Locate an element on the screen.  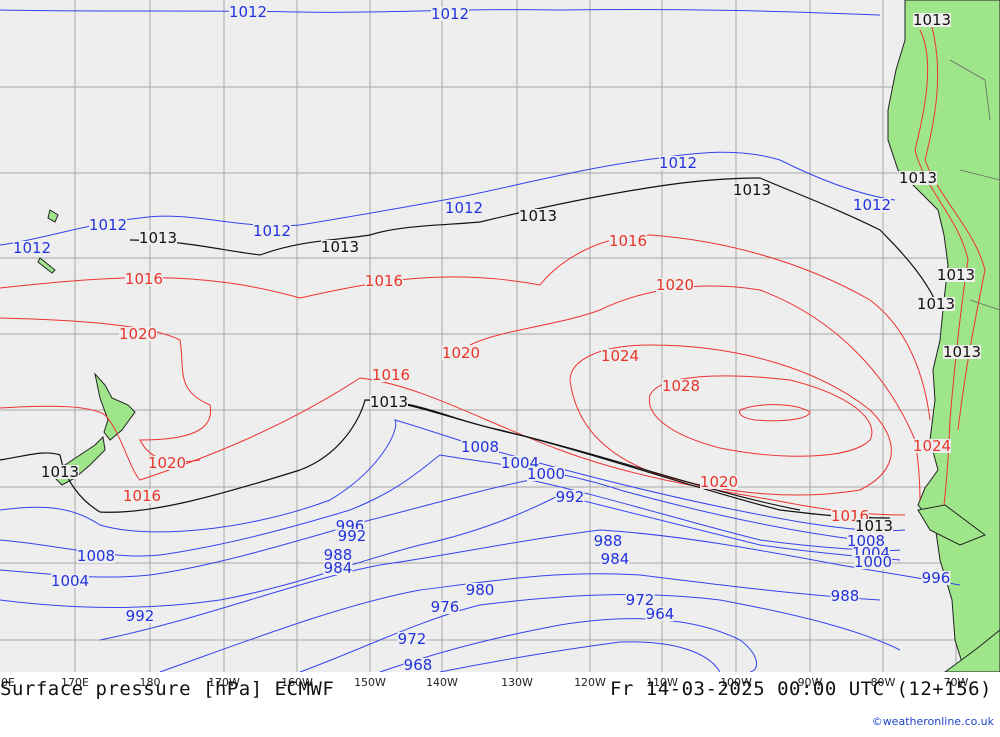
axis-strip is located at coordinates (500, 702).